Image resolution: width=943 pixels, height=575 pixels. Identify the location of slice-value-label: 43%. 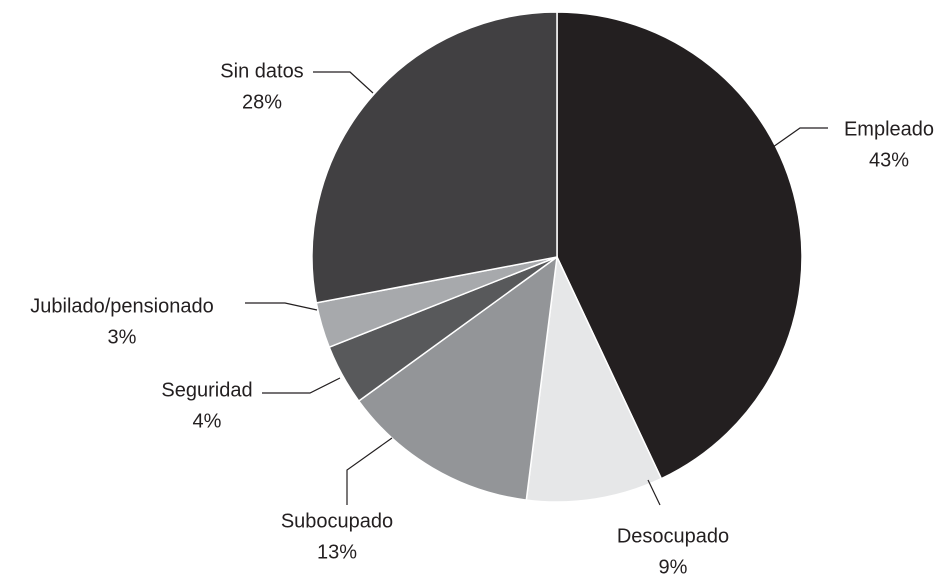
(889, 160).